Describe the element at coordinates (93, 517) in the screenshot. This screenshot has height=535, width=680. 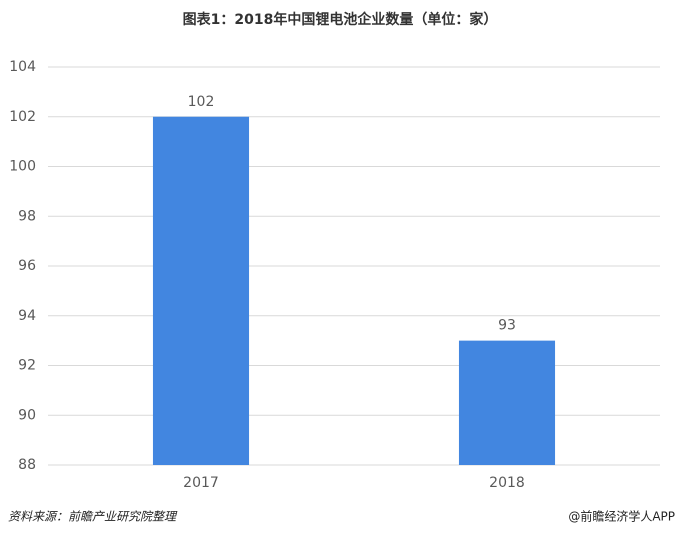
I see `source-note: 资料来源：前瞻产业研究院整理` at that location.